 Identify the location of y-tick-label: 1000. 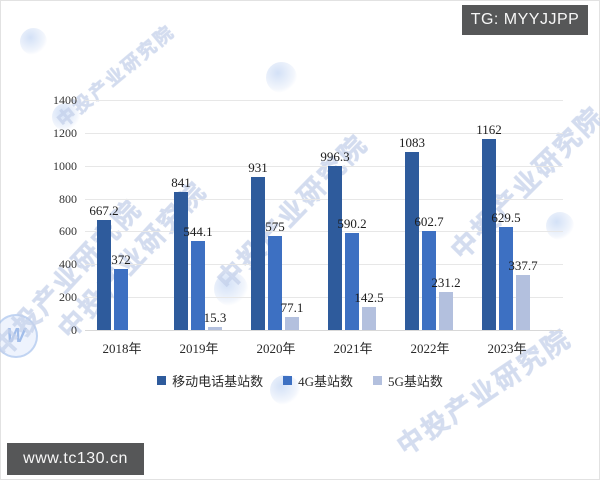
(65, 165).